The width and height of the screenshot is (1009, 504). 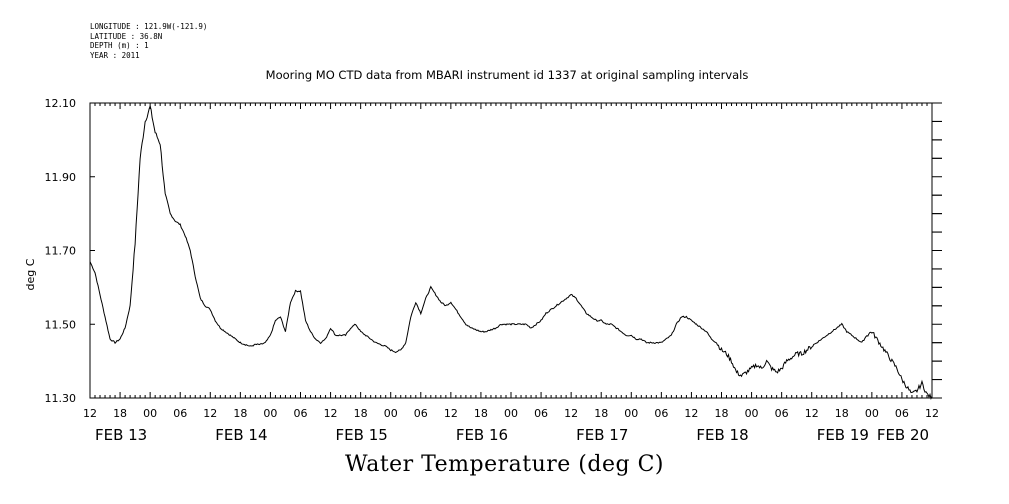 I want to click on x-axis-label: Water Temperature (deg C), so click(x=504, y=464).